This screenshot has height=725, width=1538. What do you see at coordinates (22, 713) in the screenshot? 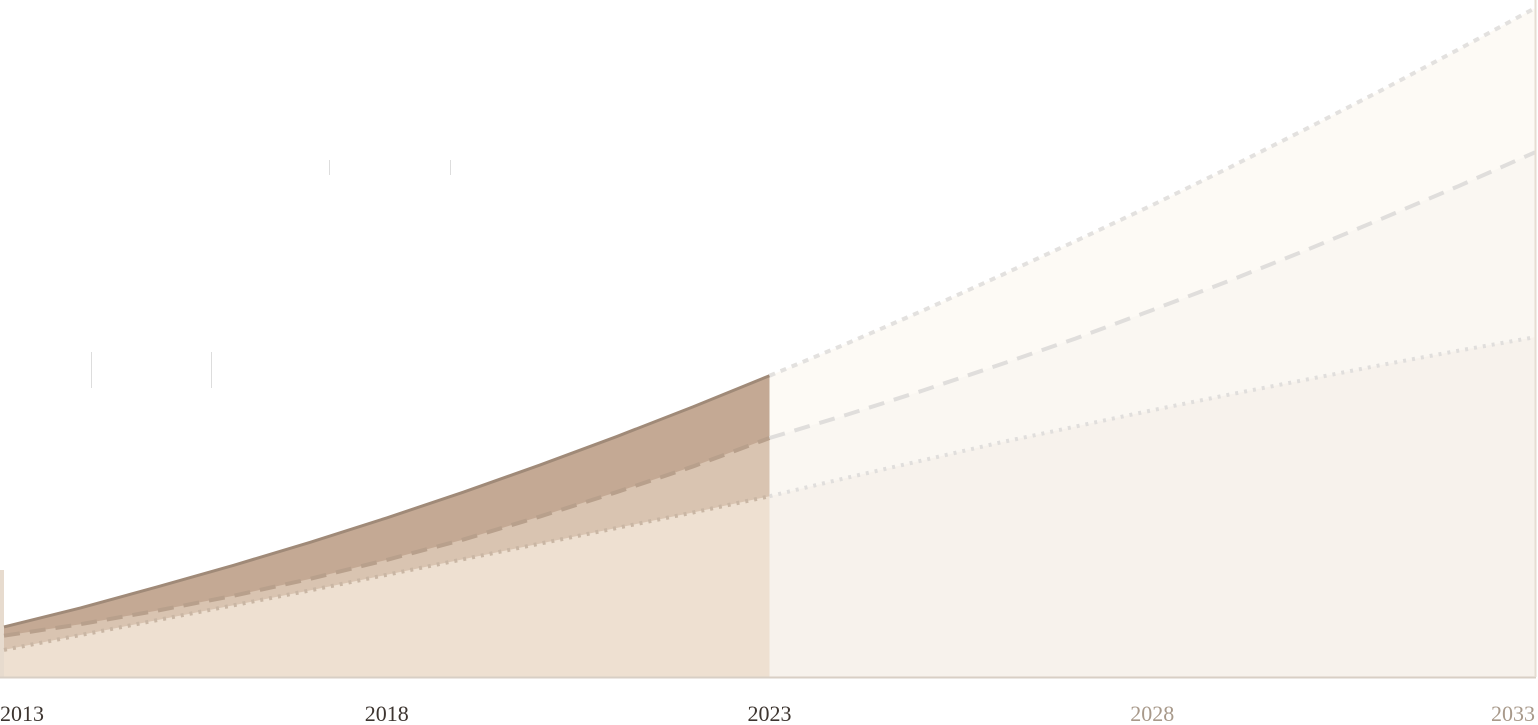
I see `x-tick-label: 2013` at bounding box center [22, 713].